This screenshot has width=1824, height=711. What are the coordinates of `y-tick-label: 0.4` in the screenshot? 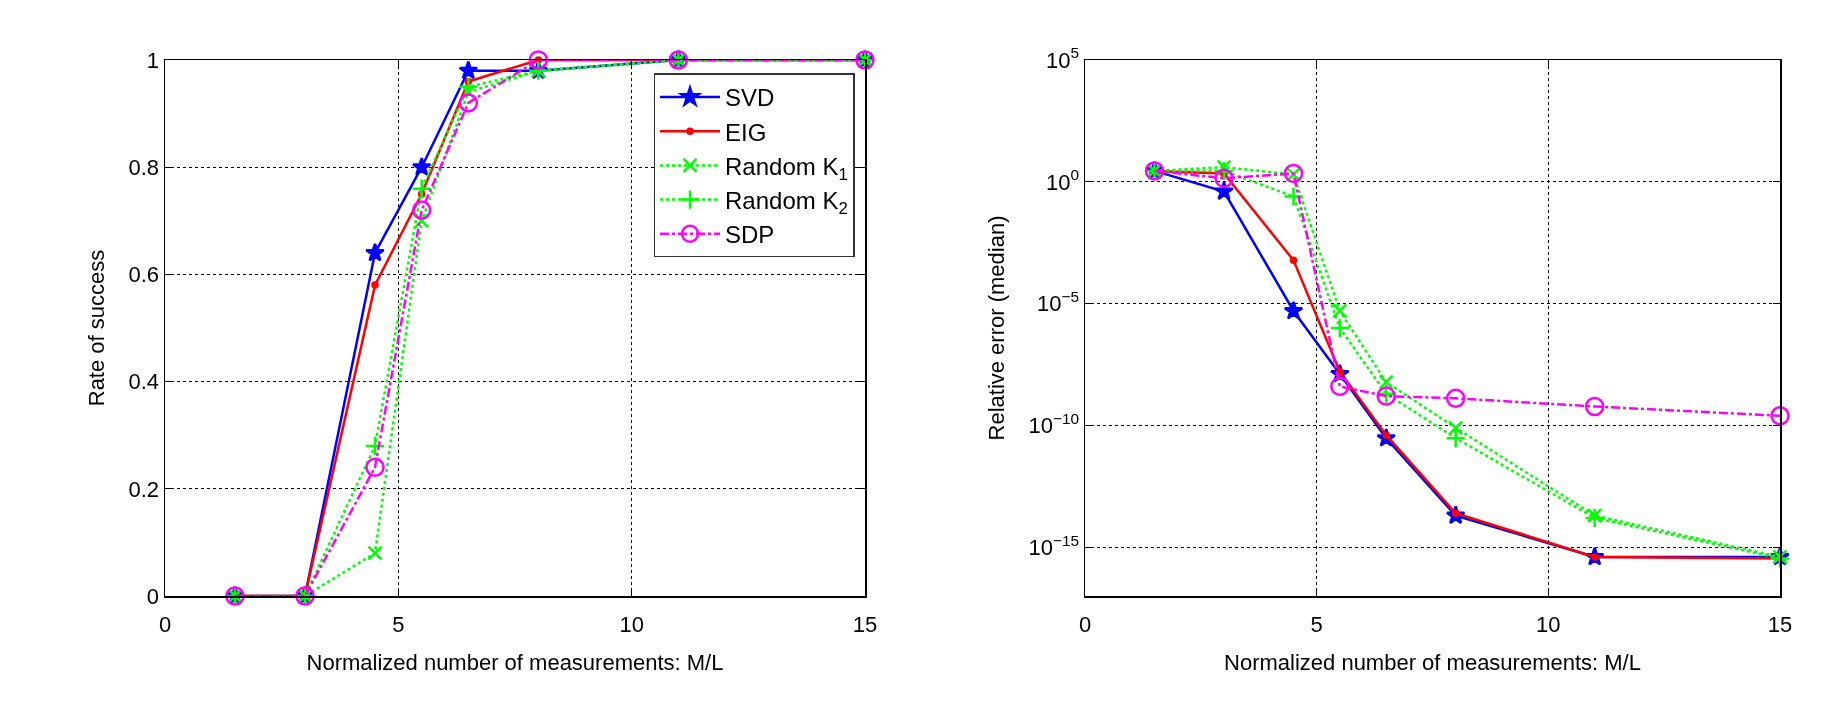 It's located at (144, 382).